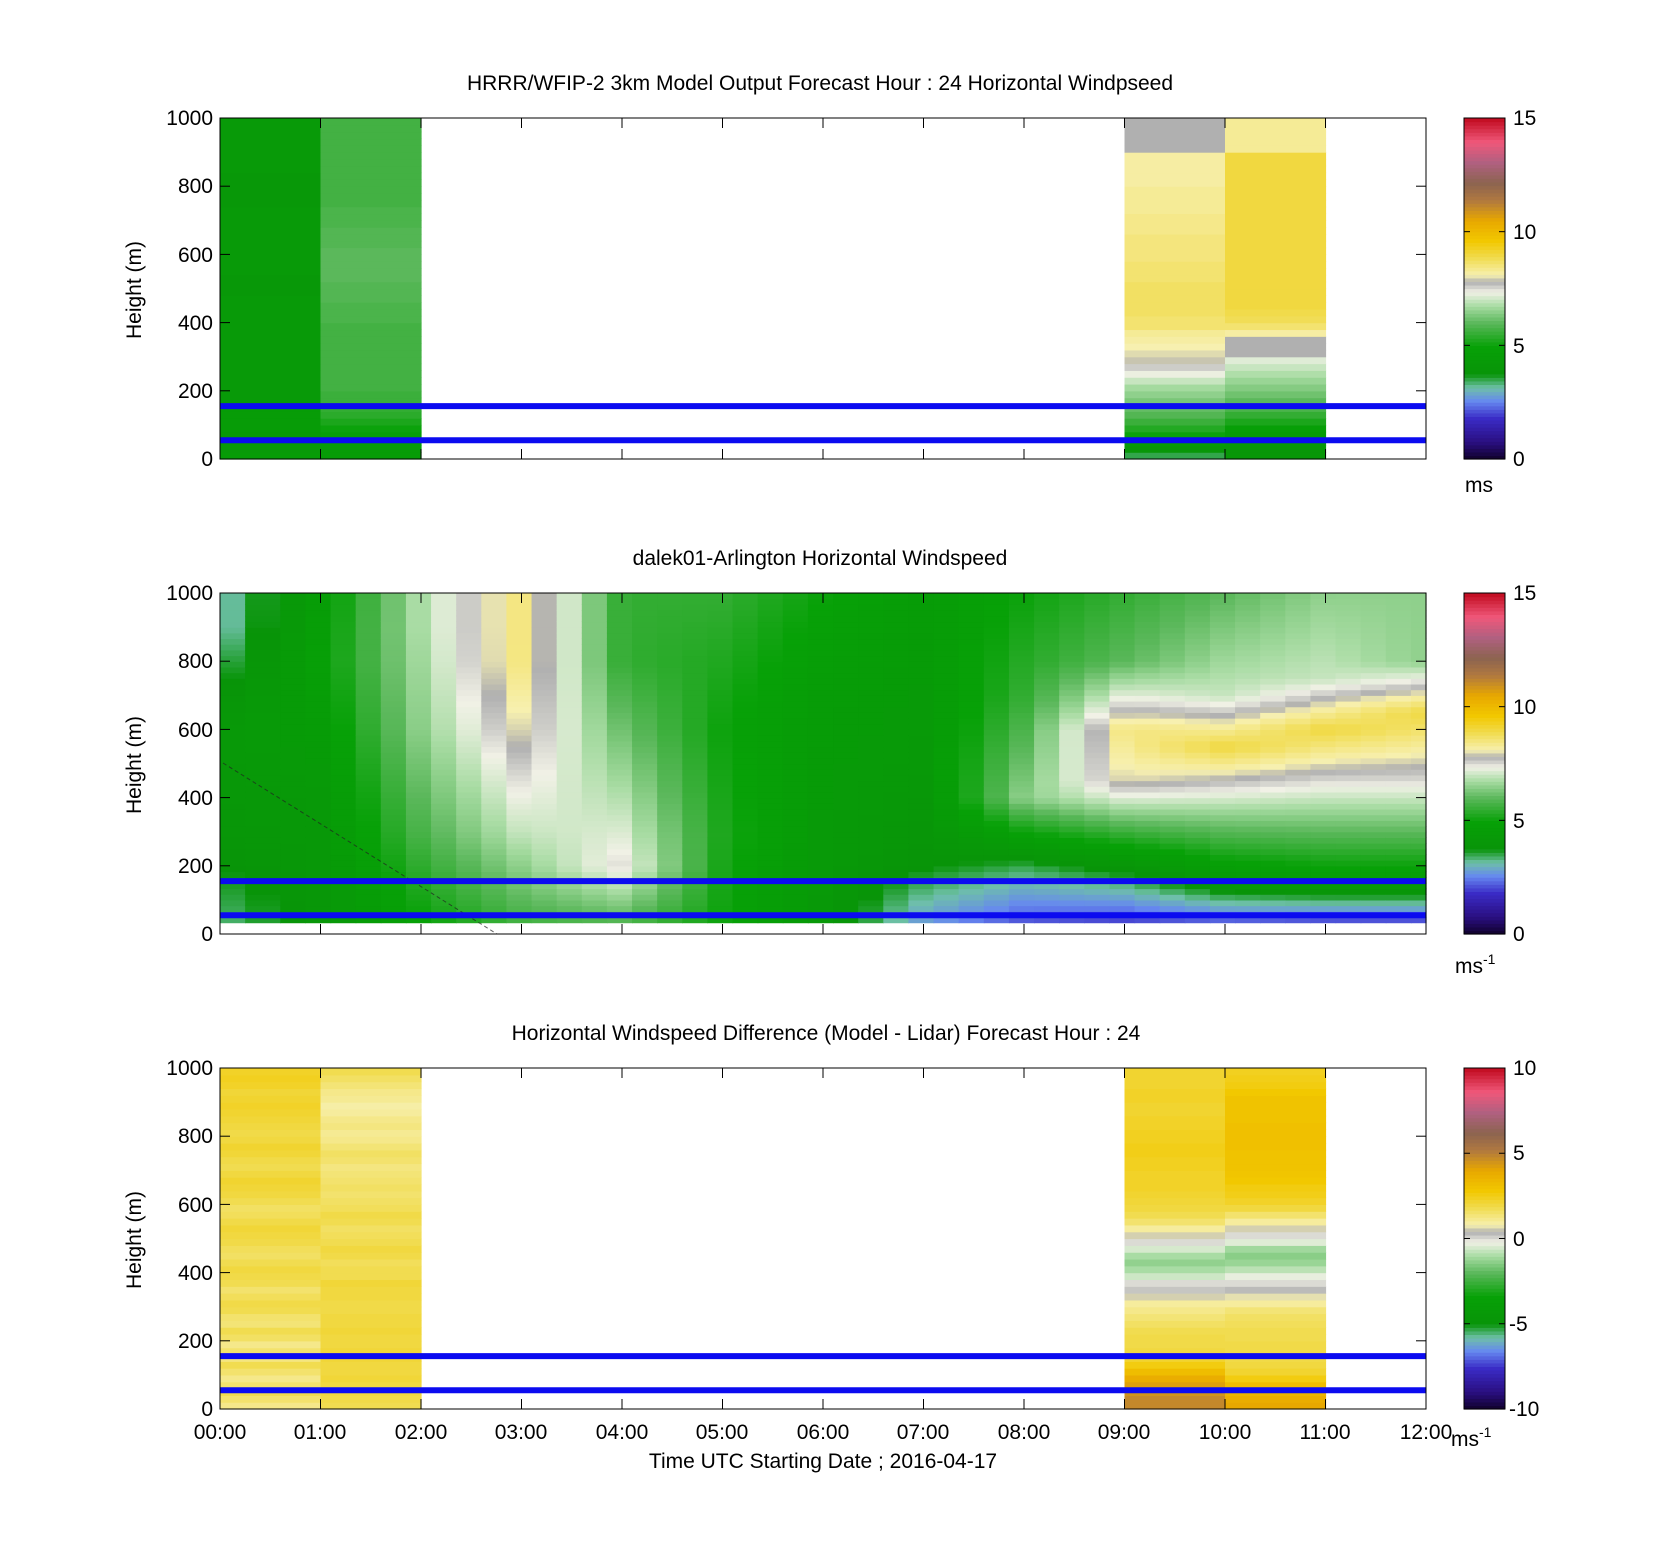 This screenshot has width=1680, height=1561. What do you see at coordinates (1122, 806) in the screenshot?
I see `heatmap-cell-profile35-bin22` at bounding box center [1122, 806].